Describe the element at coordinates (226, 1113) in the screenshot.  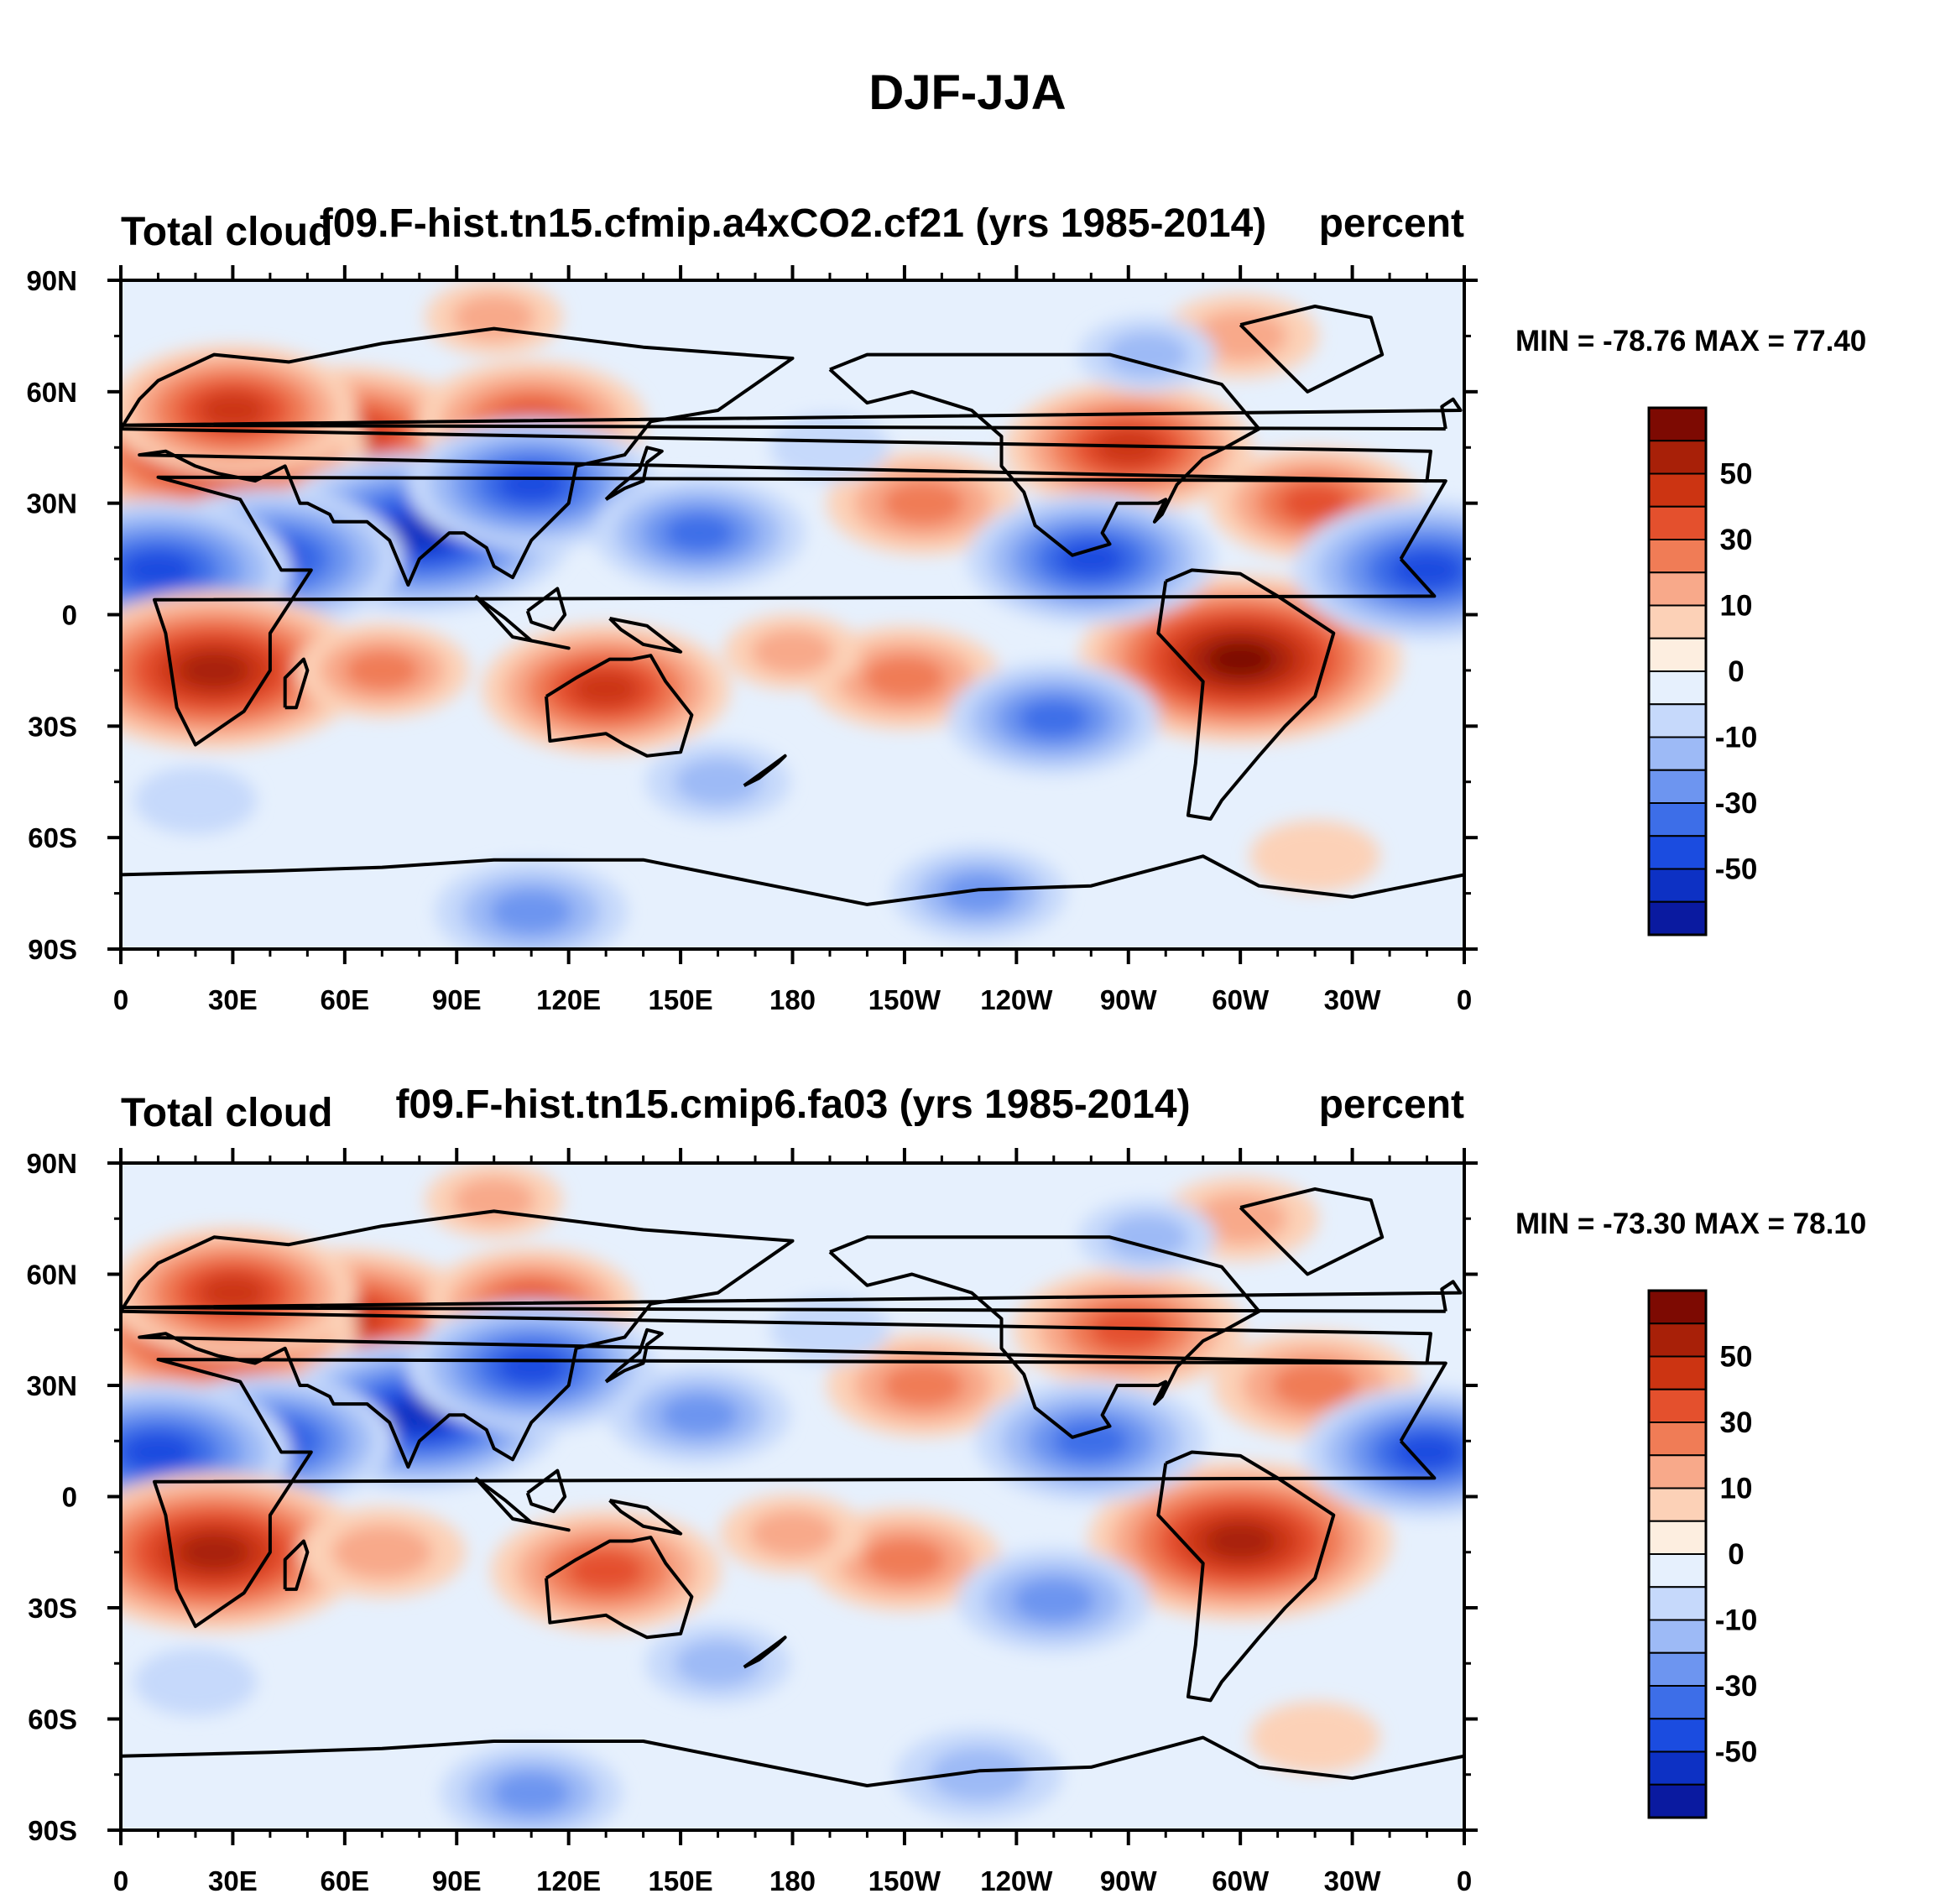
I see `panel-bottom-left-title: Total cloud` at that location.